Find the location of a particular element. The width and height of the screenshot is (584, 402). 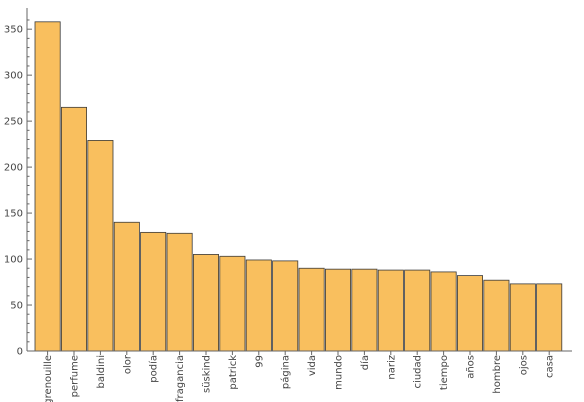

x-tick-label: nariz is located at coordinates (391, 367).